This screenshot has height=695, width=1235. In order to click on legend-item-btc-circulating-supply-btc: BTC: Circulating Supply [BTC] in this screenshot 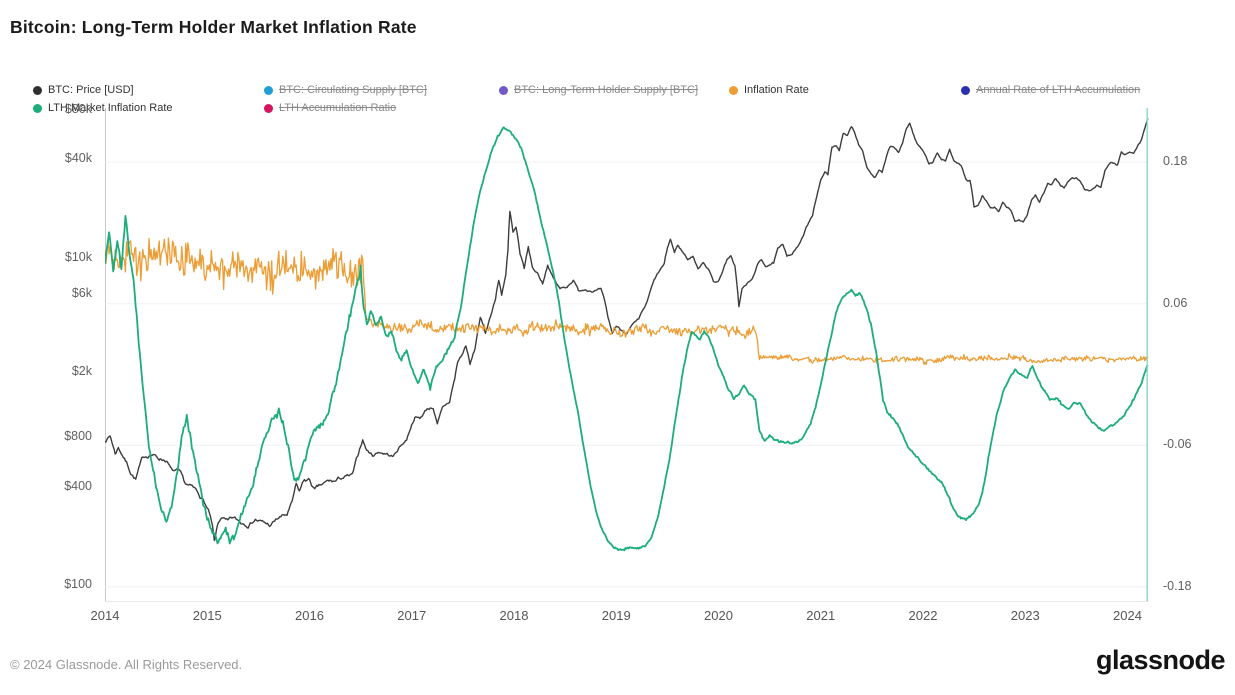, I will do `click(345, 90)`.